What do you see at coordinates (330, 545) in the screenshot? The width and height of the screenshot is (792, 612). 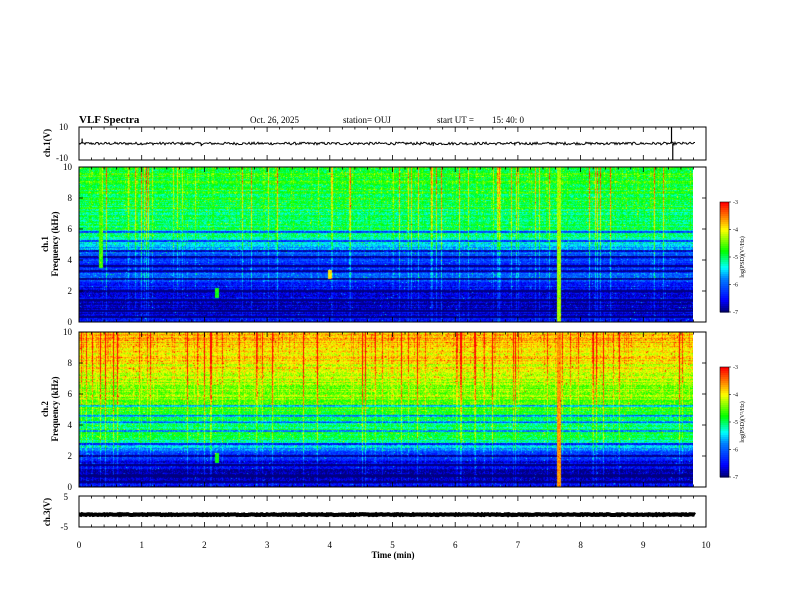 I see `x-tick-label: 4` at bounding box center [330, 545].